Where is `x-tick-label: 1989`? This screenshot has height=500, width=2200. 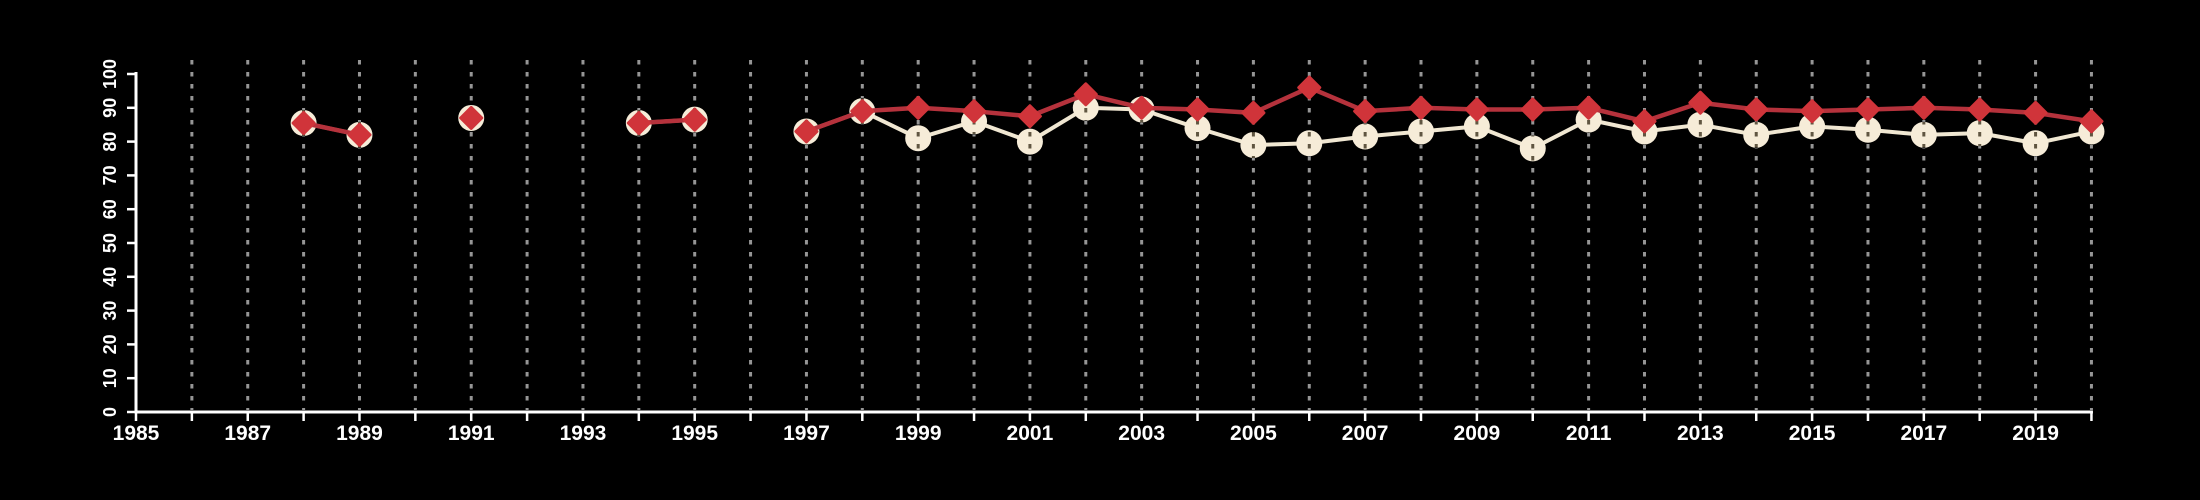
x-tick-label: 1989 is located at coordinates (359, 433).